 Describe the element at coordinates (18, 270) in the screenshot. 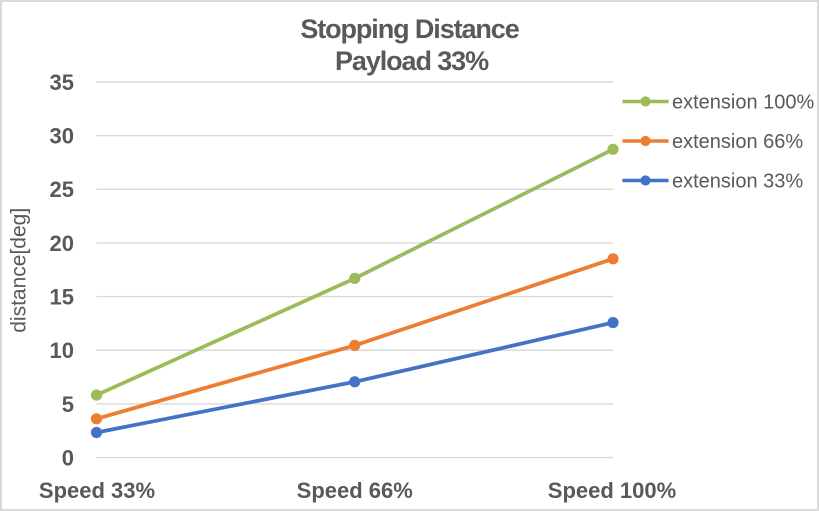

I see `svg-text: distance[deg]` at that location.